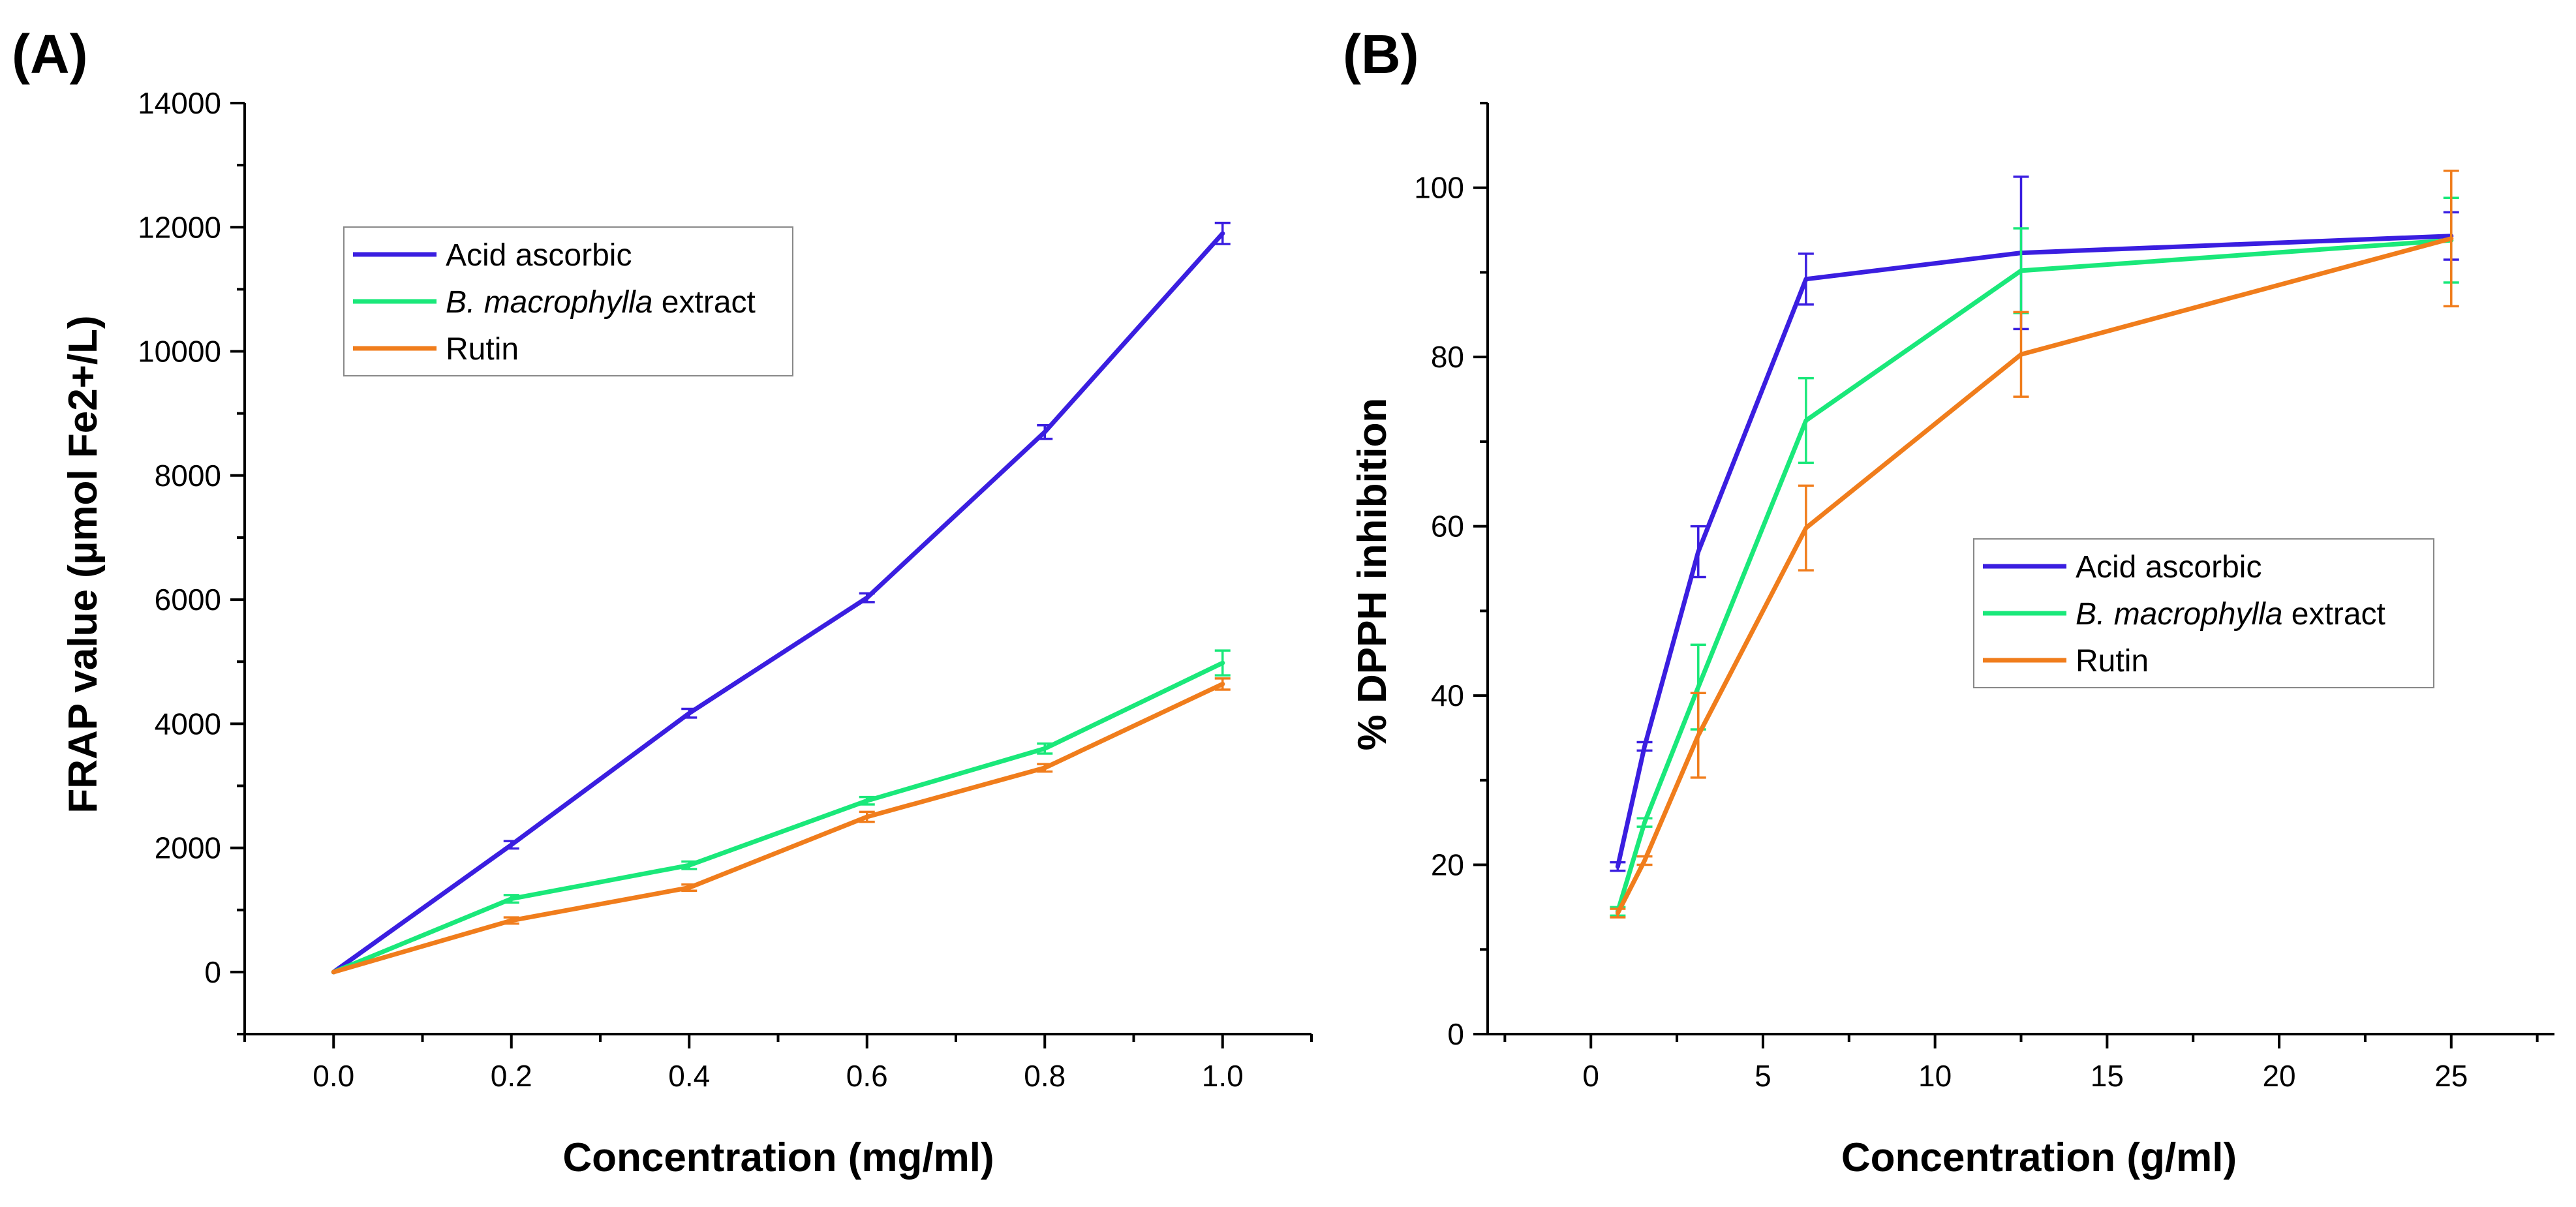  I want to click on panel-a-legend-item: Acid ascorbic, so click(492, 255).